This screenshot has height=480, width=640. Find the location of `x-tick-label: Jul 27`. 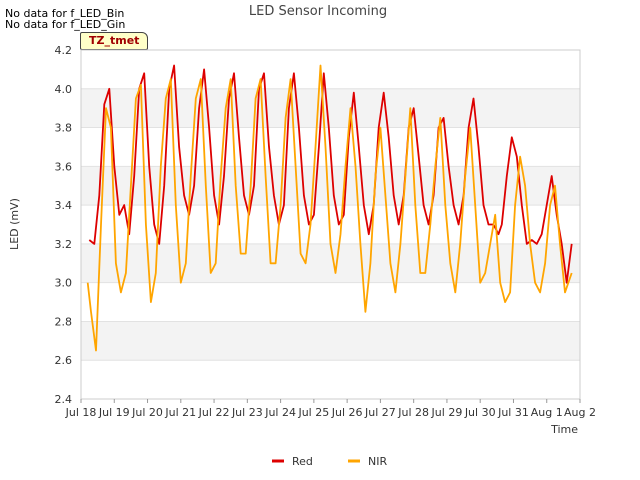

x-tick-label: Jul 27 is located at coordinates (380, 412).